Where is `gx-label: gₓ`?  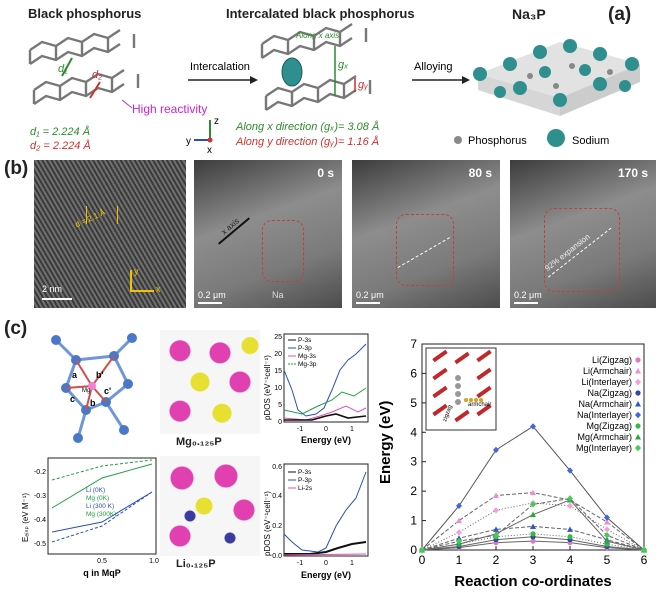 gx-label: gₓ is located at coordinates (343, 65).